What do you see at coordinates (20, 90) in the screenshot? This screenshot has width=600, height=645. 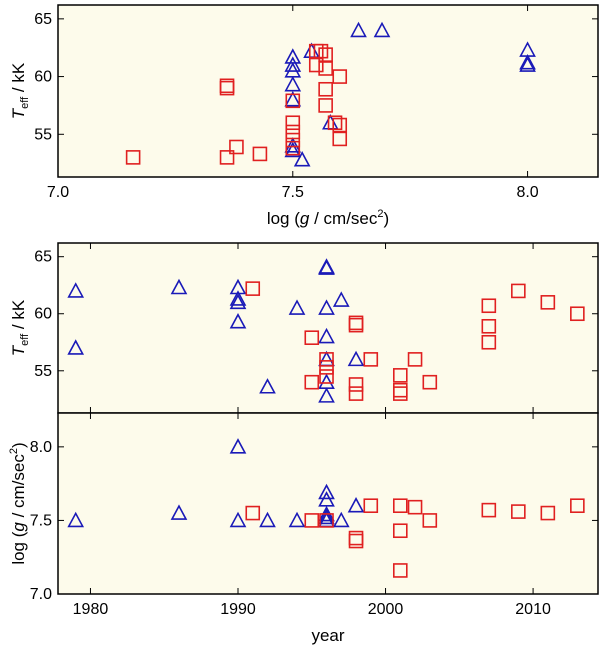 I see `y-axis-label-top: Teff / kK` at bounding box center [20, 90].